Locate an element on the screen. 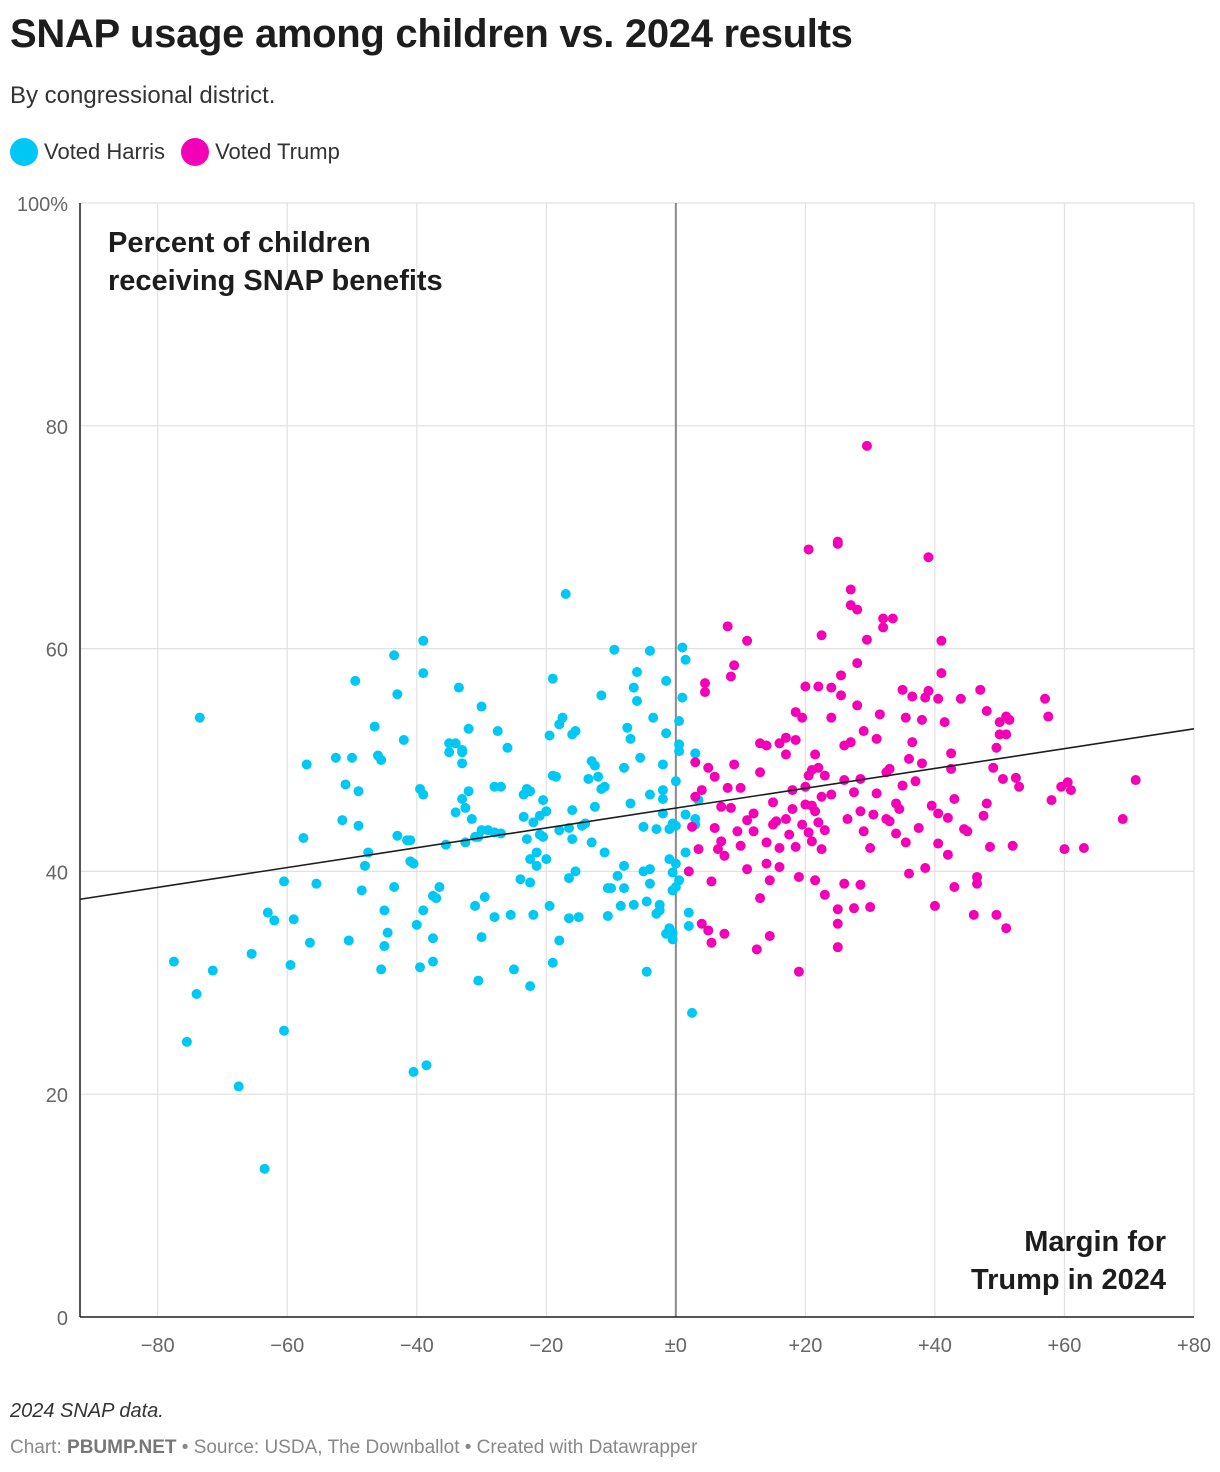 The height and width of the screenshot is (1472, 1220). legend-item-trump: Voted Trump is located at coordinates (260, 152).